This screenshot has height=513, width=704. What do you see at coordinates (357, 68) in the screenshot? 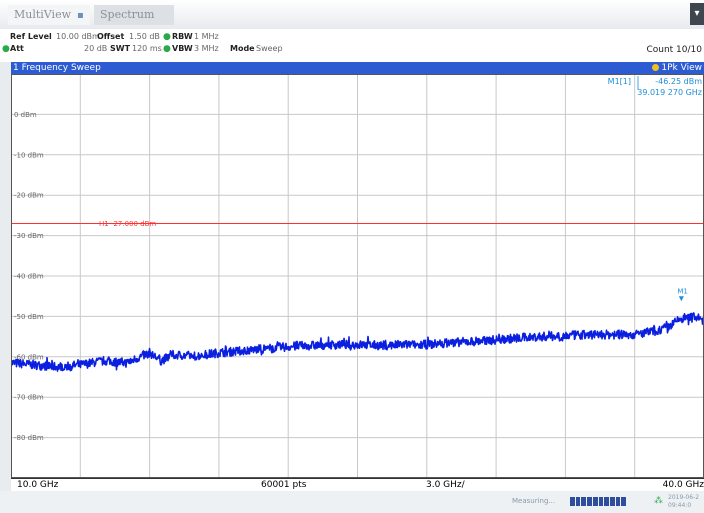
I see `window-header: 1 Frequency Sweep 1Pk View` at bounding box center [357, 68].